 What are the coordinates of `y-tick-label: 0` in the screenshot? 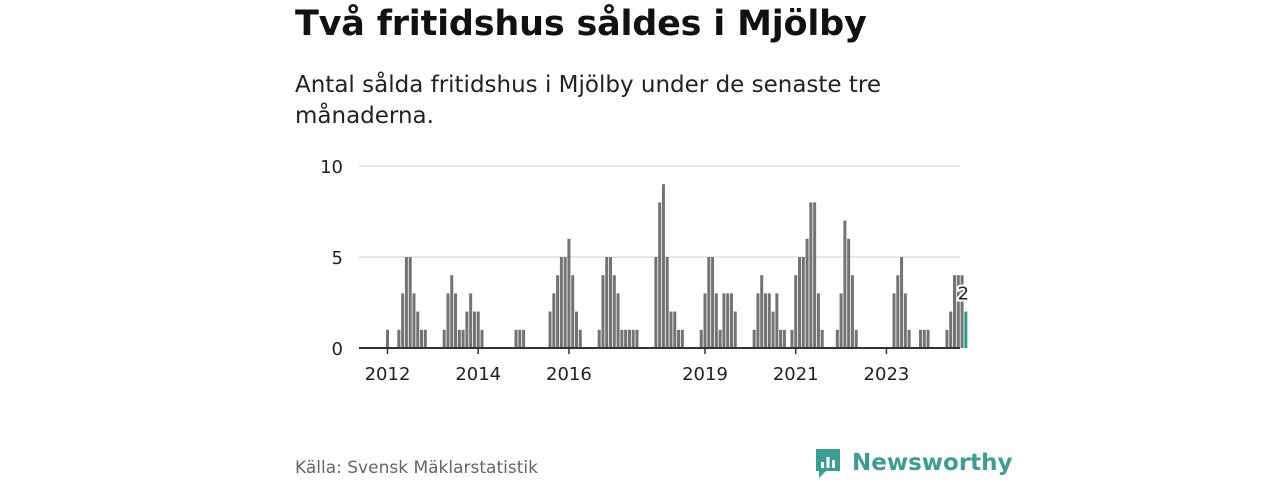 It's located at (337, 349).